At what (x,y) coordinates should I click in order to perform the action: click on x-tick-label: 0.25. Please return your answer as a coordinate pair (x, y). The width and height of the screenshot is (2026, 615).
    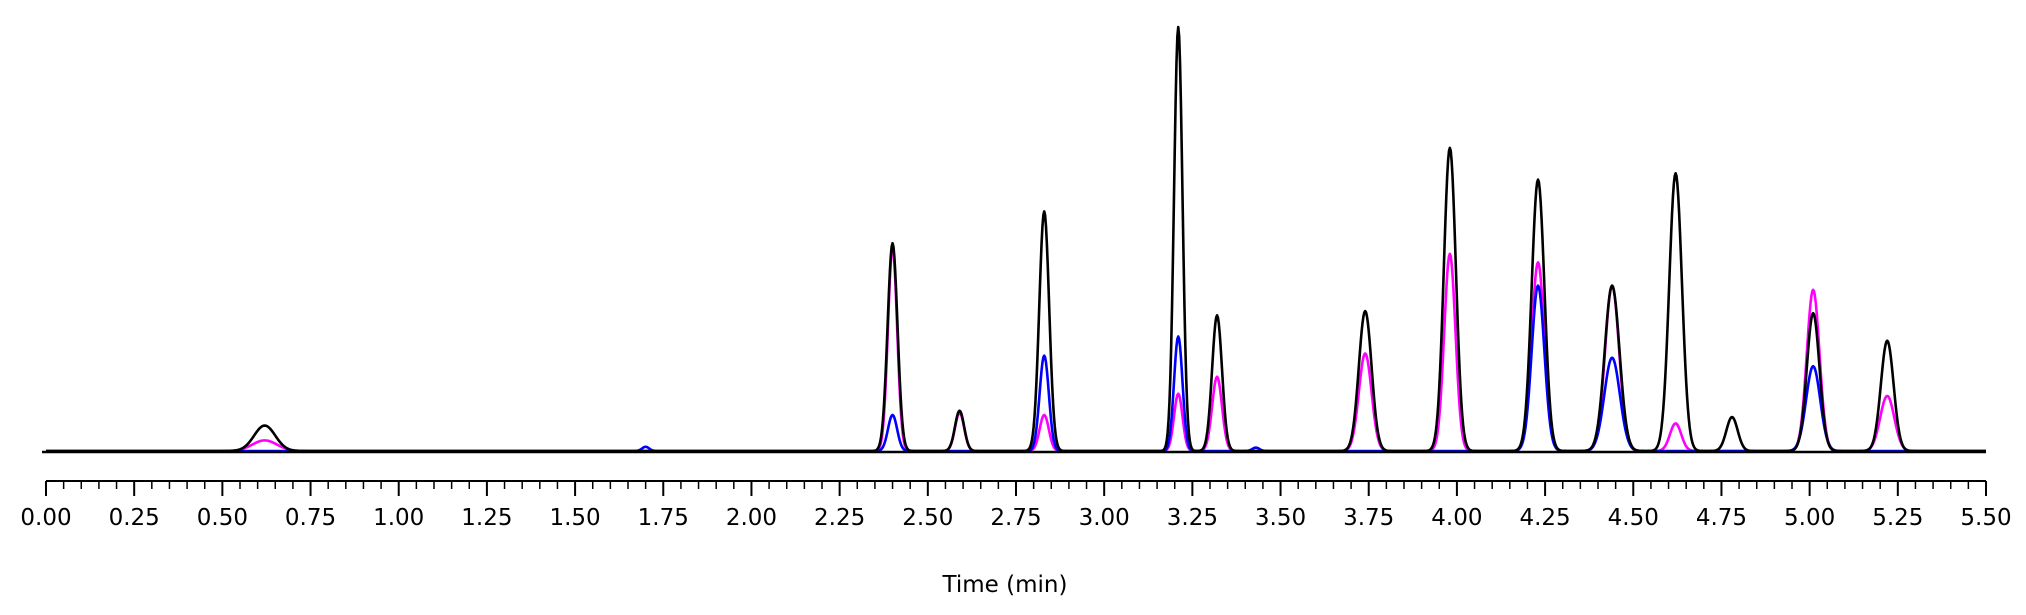
    Looking at the image, I should click on (134, 518).